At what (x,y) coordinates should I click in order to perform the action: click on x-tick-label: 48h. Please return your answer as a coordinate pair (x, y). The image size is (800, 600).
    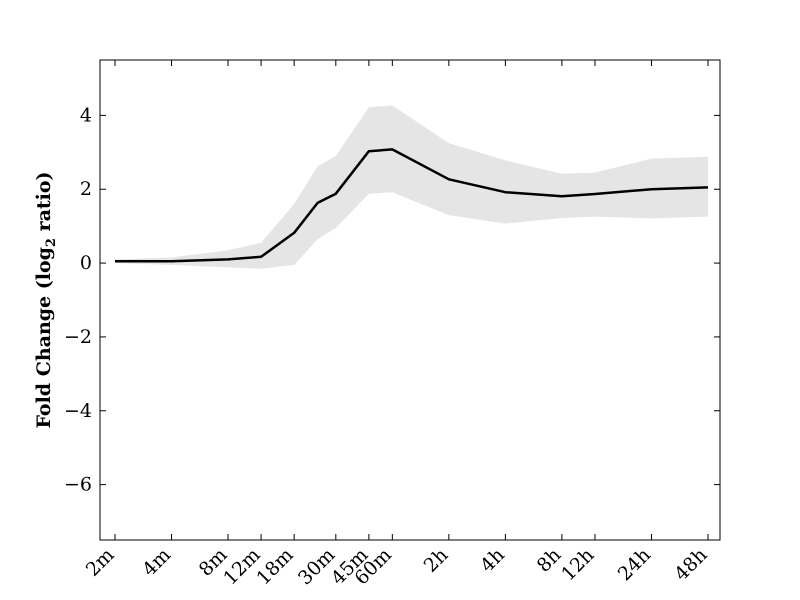
    Looking at the image, I should click on (690, 564).